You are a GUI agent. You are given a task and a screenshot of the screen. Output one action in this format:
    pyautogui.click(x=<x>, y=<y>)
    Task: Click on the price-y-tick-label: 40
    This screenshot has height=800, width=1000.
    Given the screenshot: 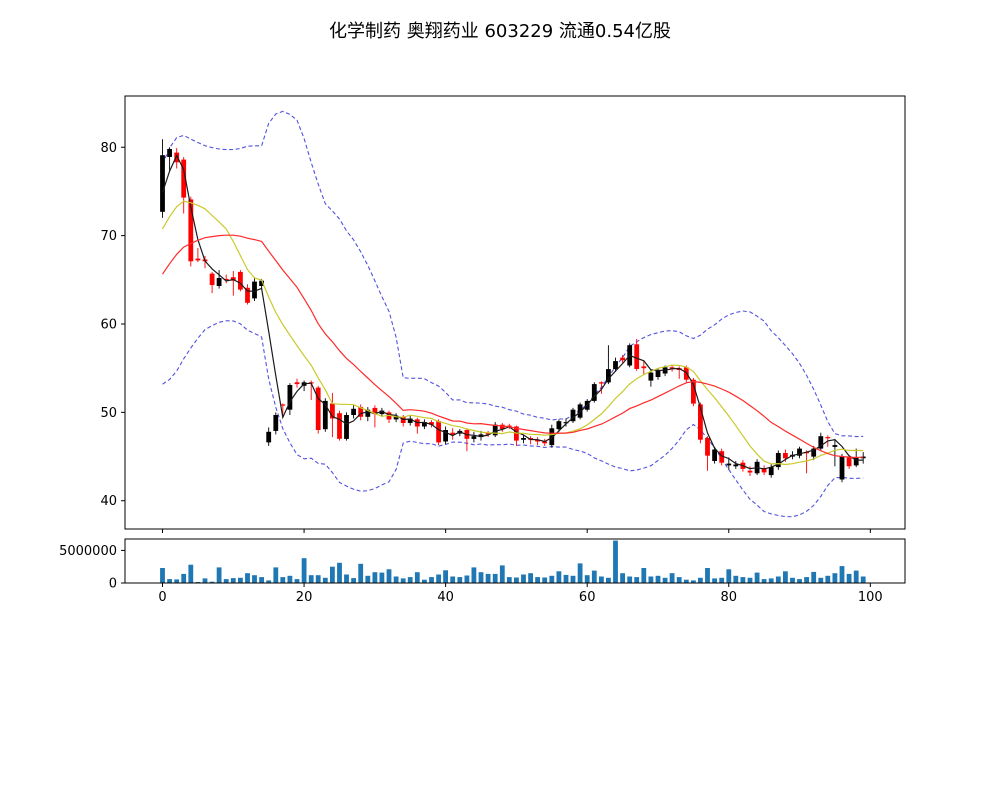 What is the action you would take?
    pyautogui.click(x=108, y=501)
    